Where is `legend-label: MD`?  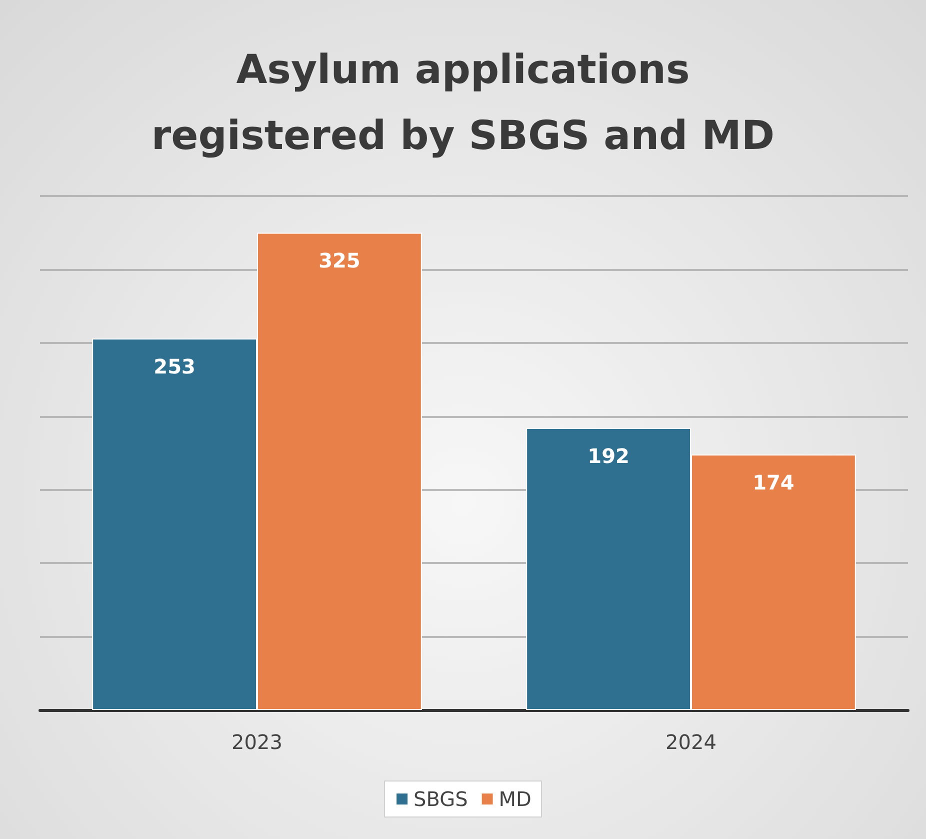
legend-label: MD is located at coordinates (515, 799).